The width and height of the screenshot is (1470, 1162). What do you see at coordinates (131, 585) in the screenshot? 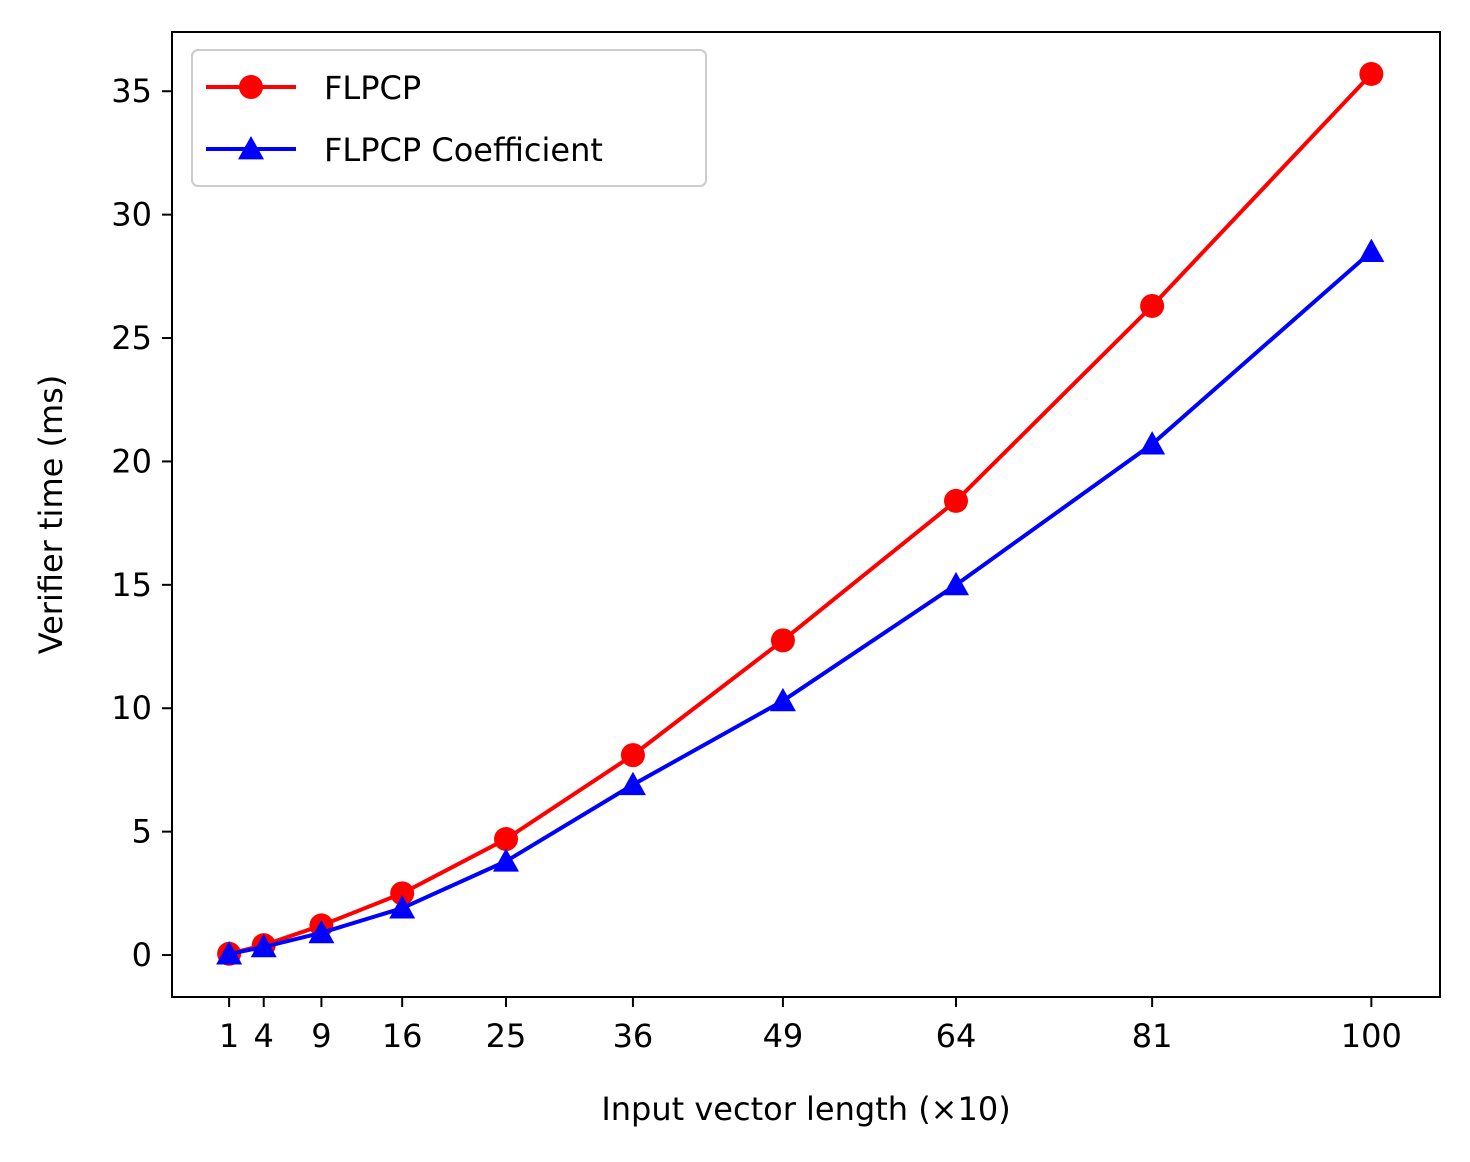
I see `y-tick-label: 15` at bounding box center [131, 585].